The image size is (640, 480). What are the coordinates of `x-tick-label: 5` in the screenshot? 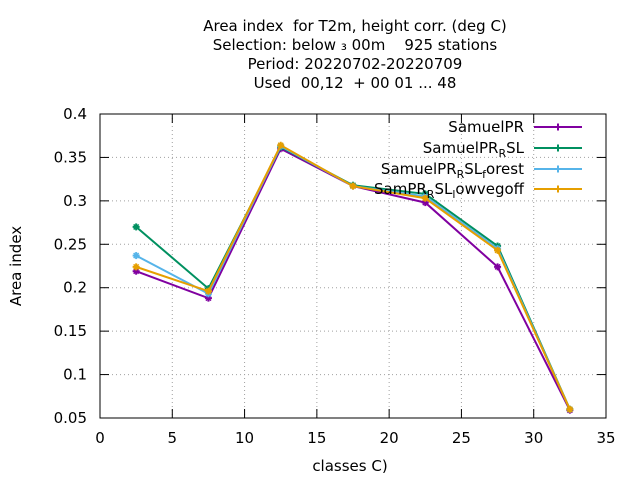 It's located at (173, 438).